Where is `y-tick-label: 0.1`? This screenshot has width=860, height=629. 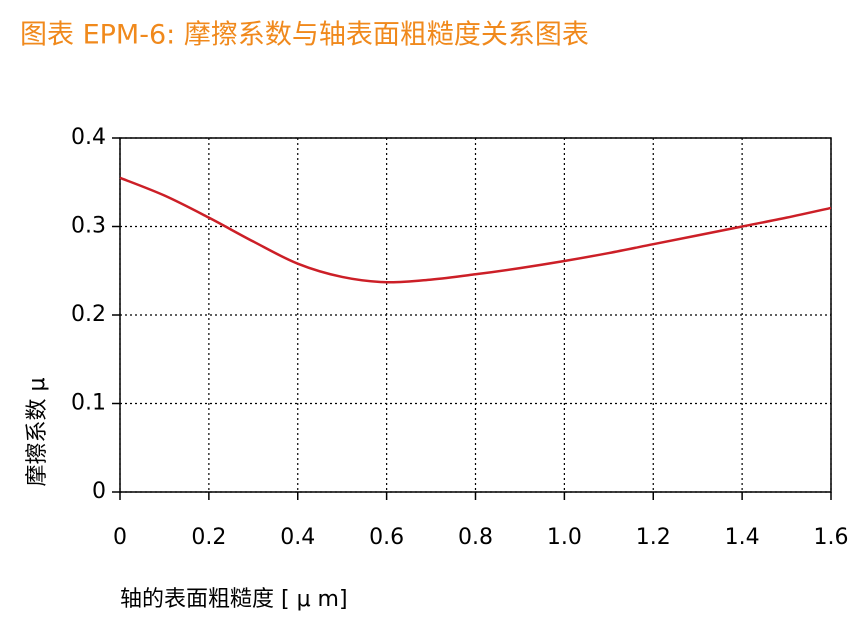
y-tick-label: 0.1 is located at coordinates (88, 403).